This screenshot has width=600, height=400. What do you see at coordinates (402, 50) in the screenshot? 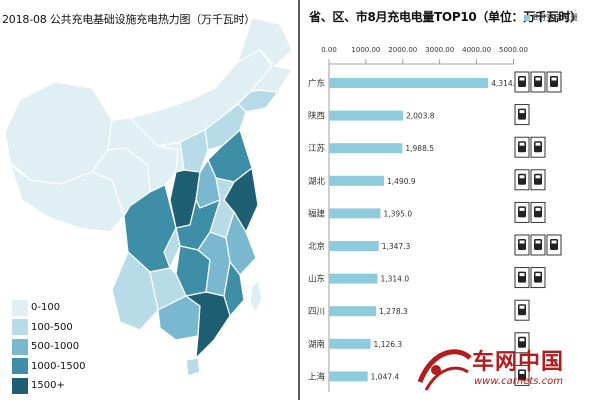
I see `x-tick-label: 2000.00` at bounding box center [402, 50].